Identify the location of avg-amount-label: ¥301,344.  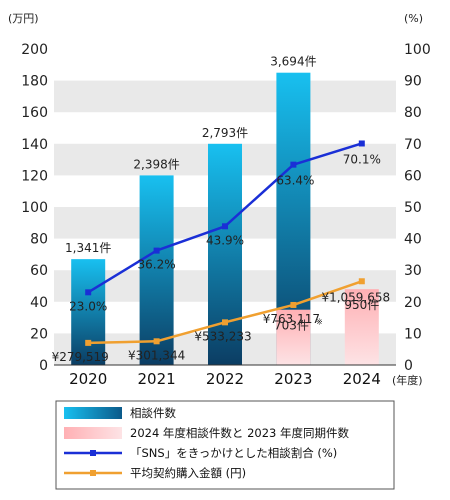
(156, 355).